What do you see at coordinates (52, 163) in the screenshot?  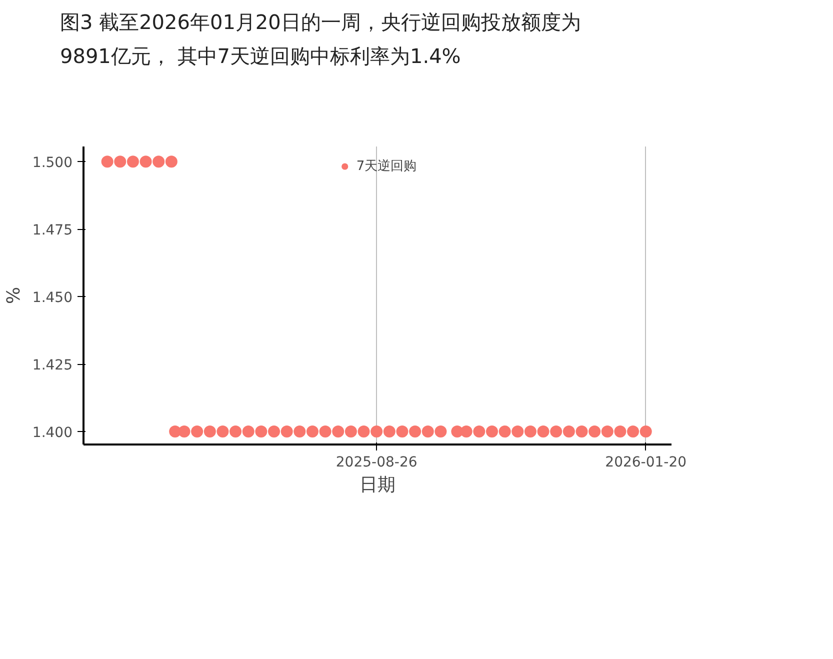 I see `y-tick-label: 1.500` at bounding box center [52, 163].